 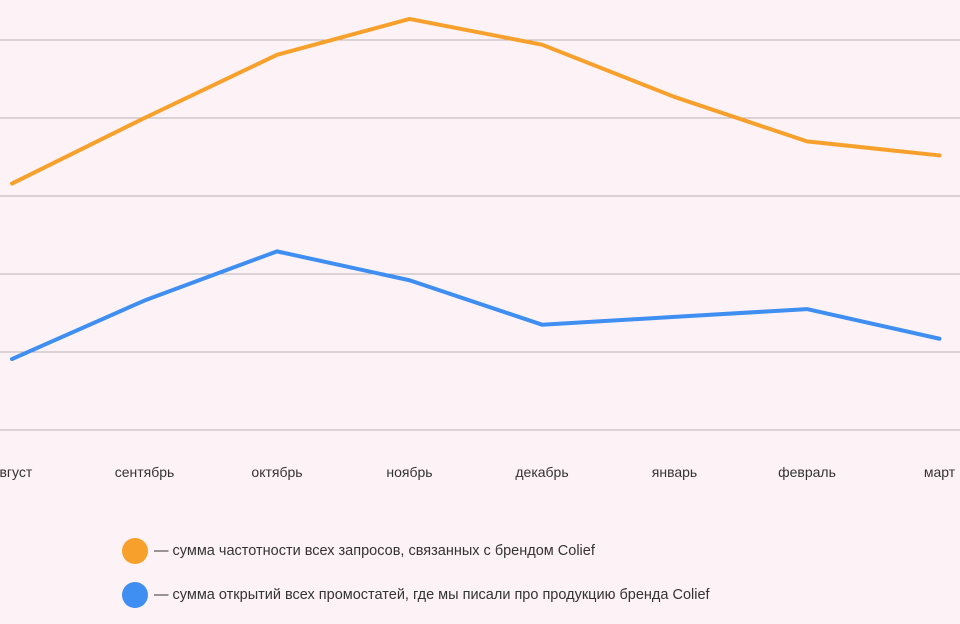 I want to click on x-tick-label: август, so click(x=16, y=472).